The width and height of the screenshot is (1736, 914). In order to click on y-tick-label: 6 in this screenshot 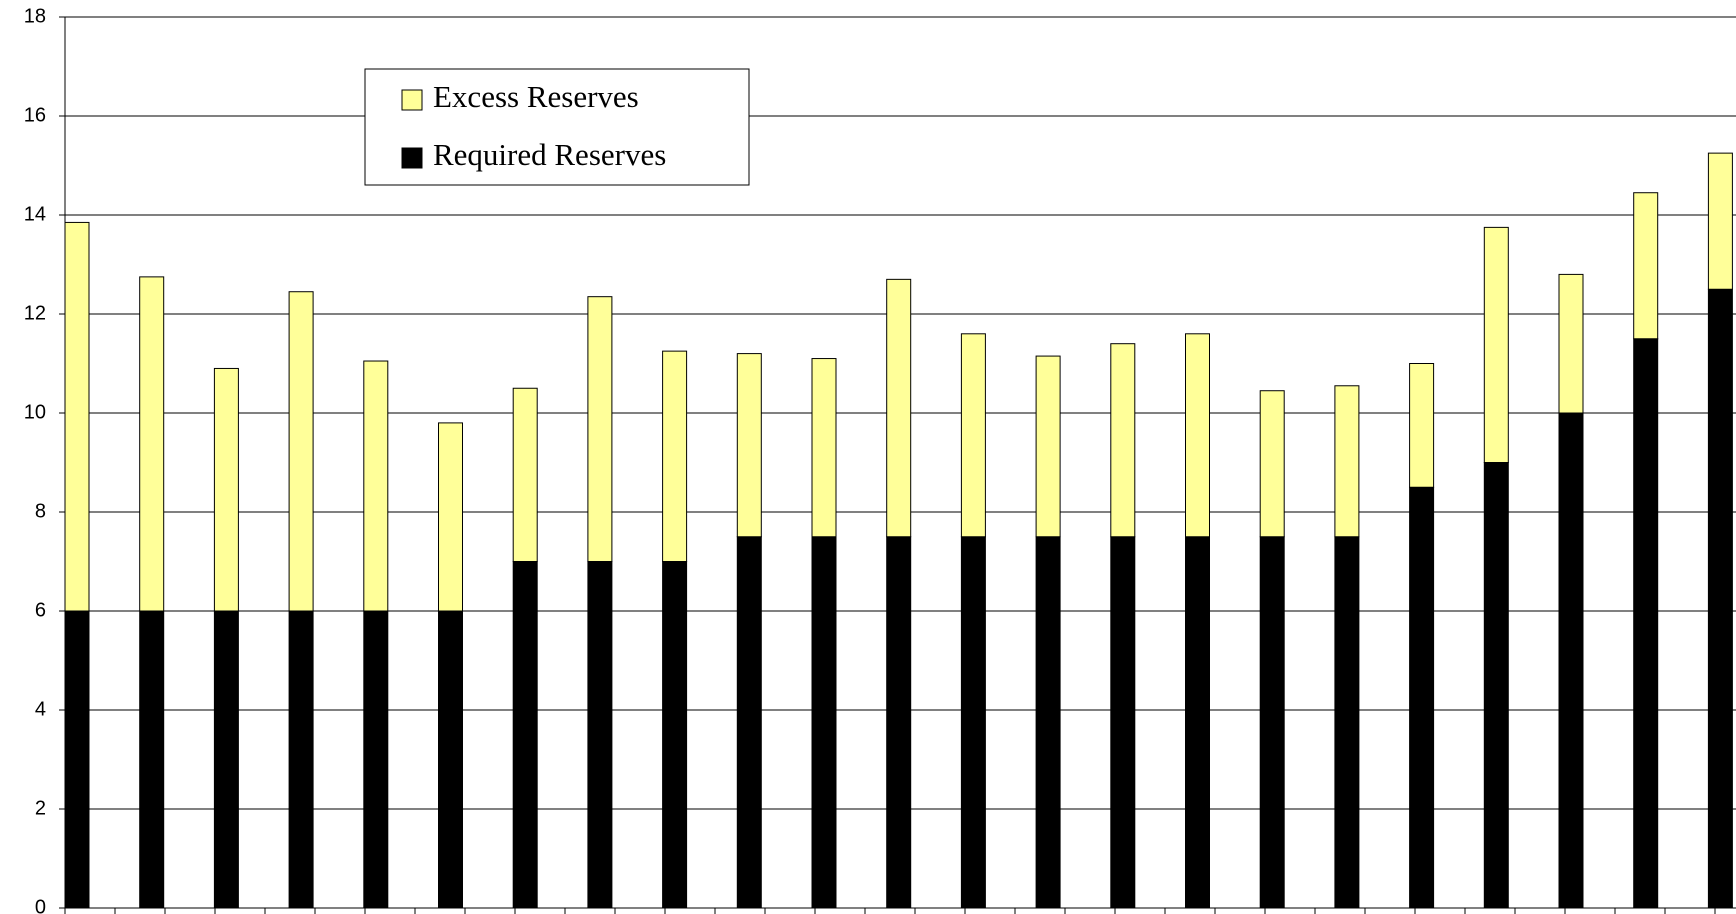, I will do `click(40, 610)`.